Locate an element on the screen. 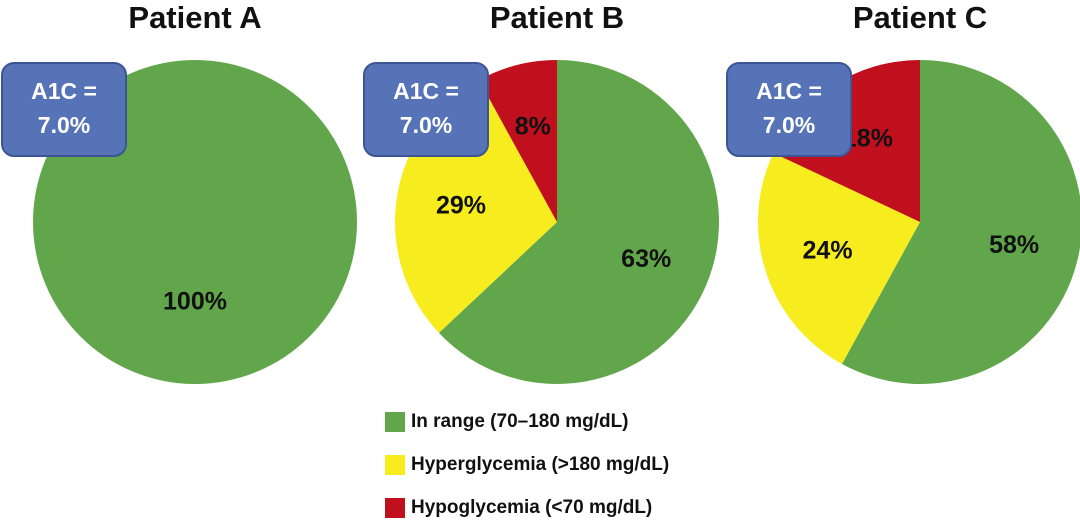 This screenshot has width=1080, height=520. chart-title: Patient C is located at coordinates (920, 17).